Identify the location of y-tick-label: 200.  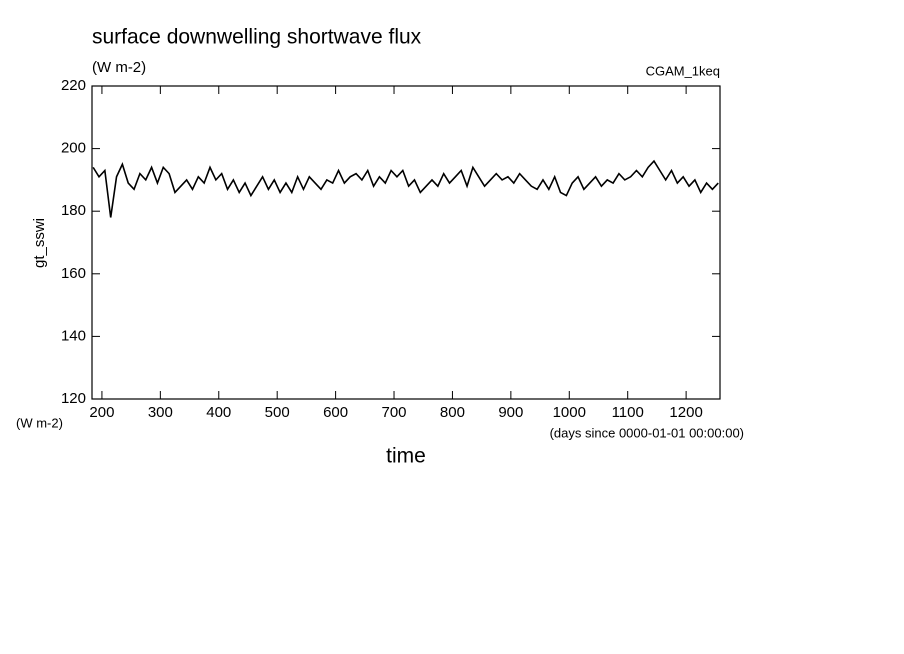
(73, 148).